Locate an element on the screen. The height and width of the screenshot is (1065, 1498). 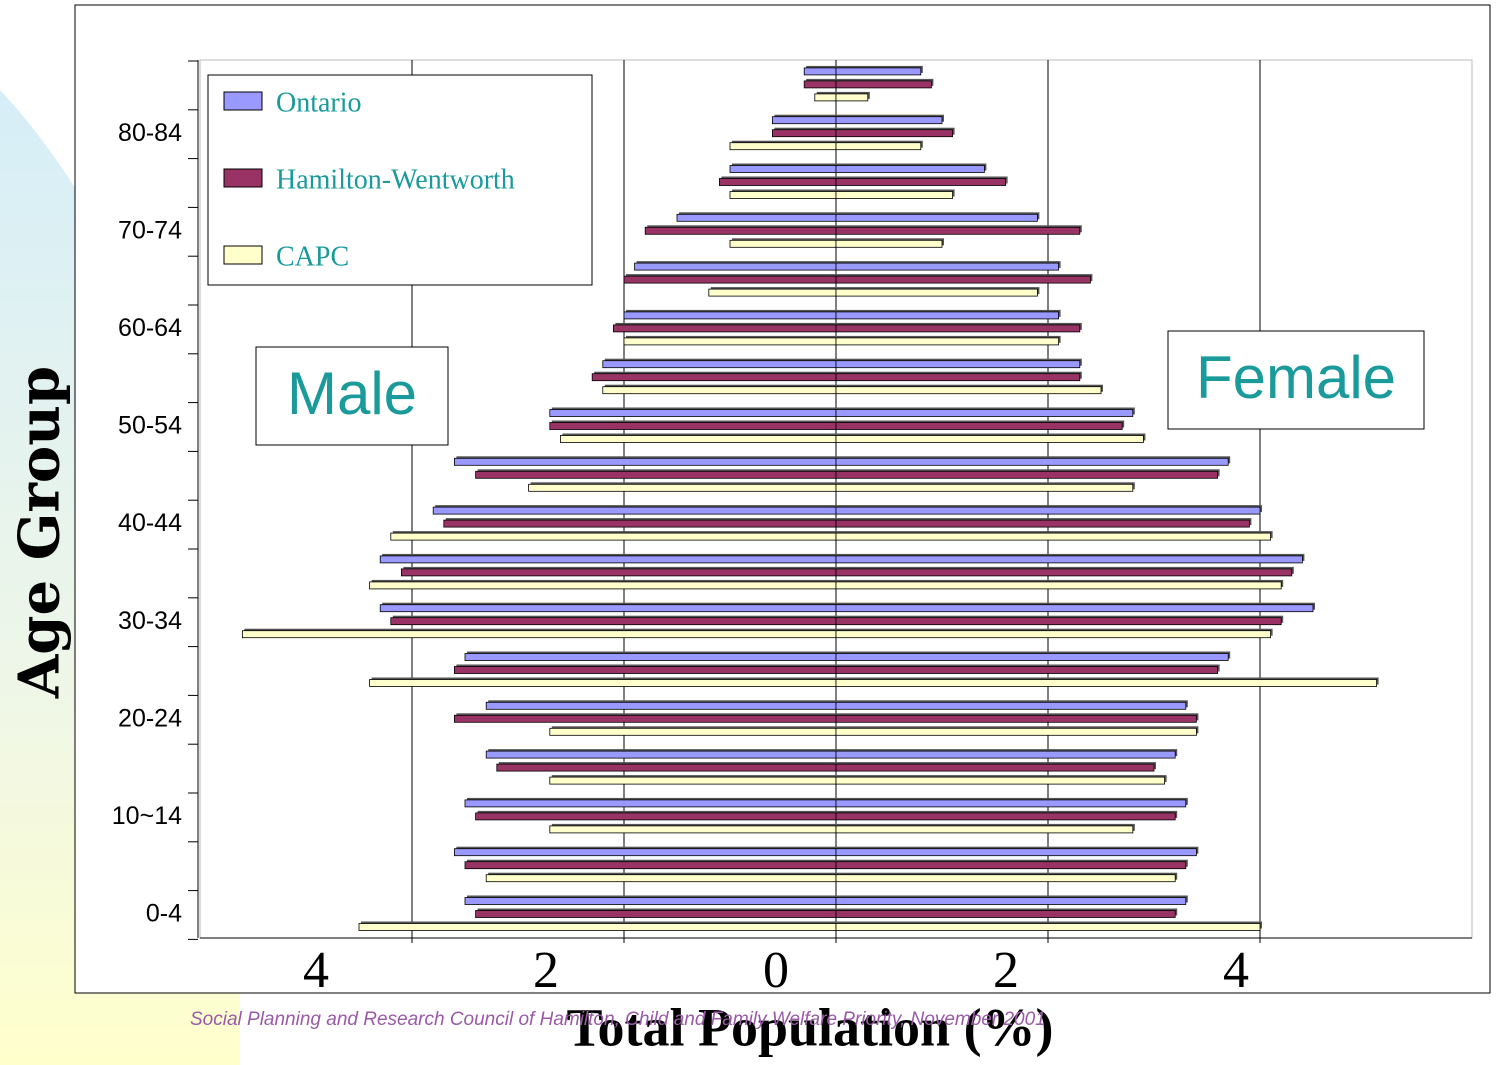
y-tick-label: 50-54 is located at coordinates (150, 426).